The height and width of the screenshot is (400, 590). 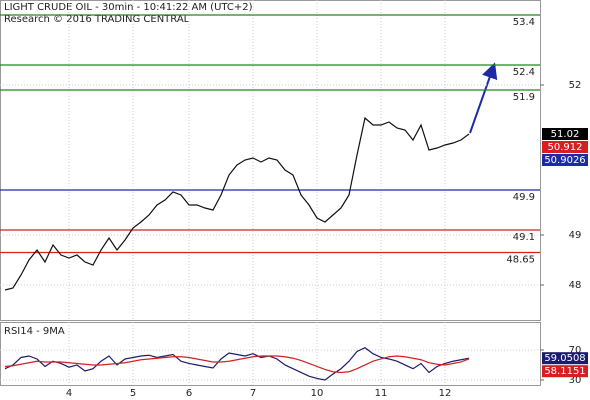 What do you see at coordinates (317, 393) in the screenshot?
I see `x-tick-label: 10` at bounding box center [317, 393].